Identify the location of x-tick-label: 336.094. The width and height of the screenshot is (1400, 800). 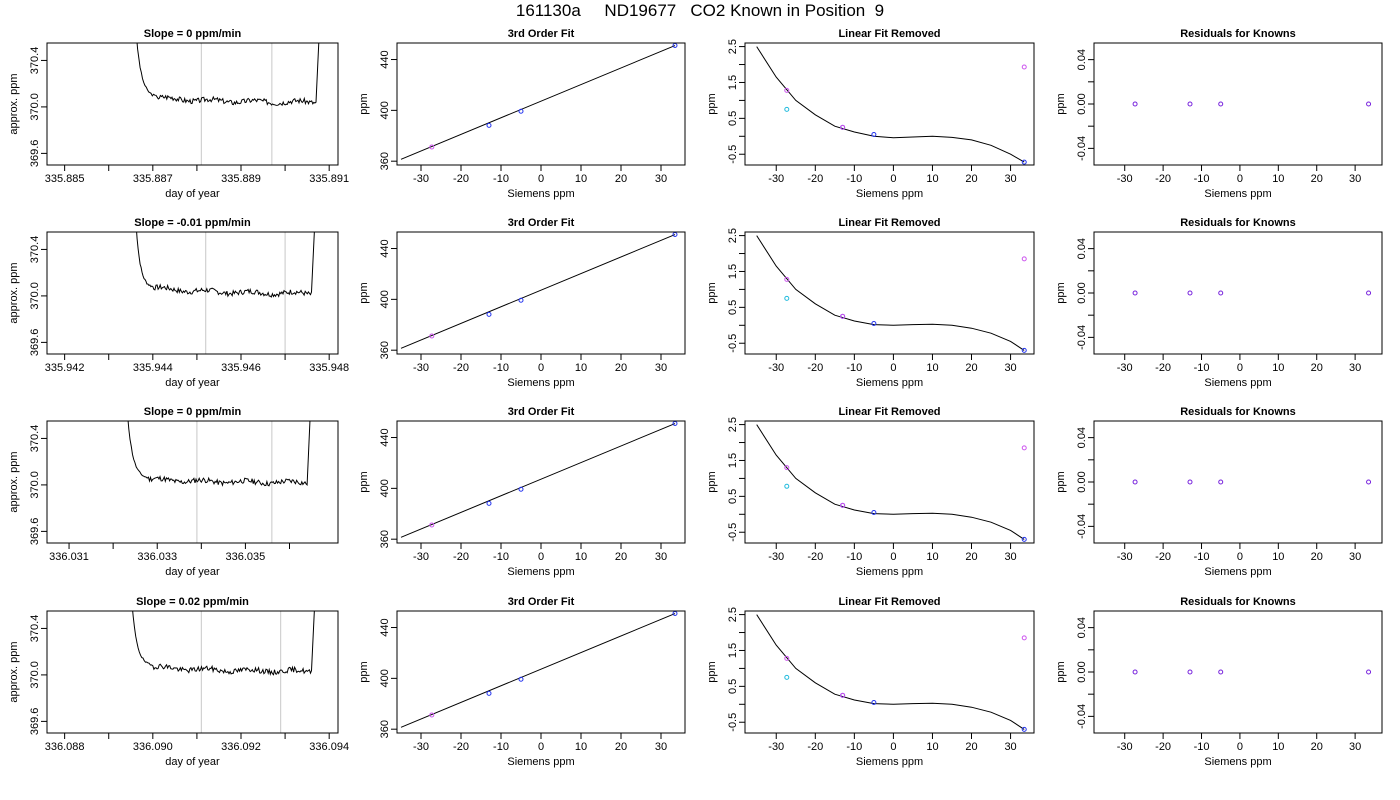
(329, 747).